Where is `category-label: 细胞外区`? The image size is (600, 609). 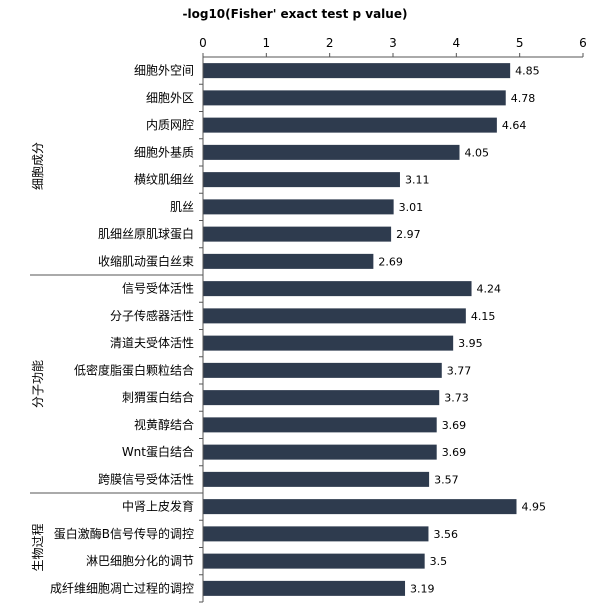 category-label: 细胞外区 is located at coordinates (170, 98).